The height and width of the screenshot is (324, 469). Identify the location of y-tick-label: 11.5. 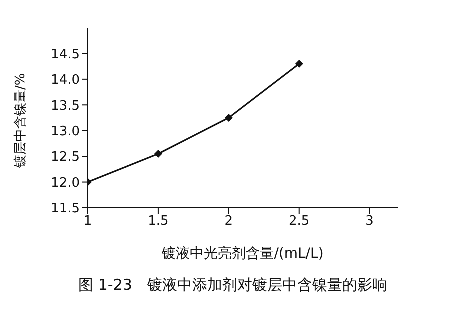
(65, 209).